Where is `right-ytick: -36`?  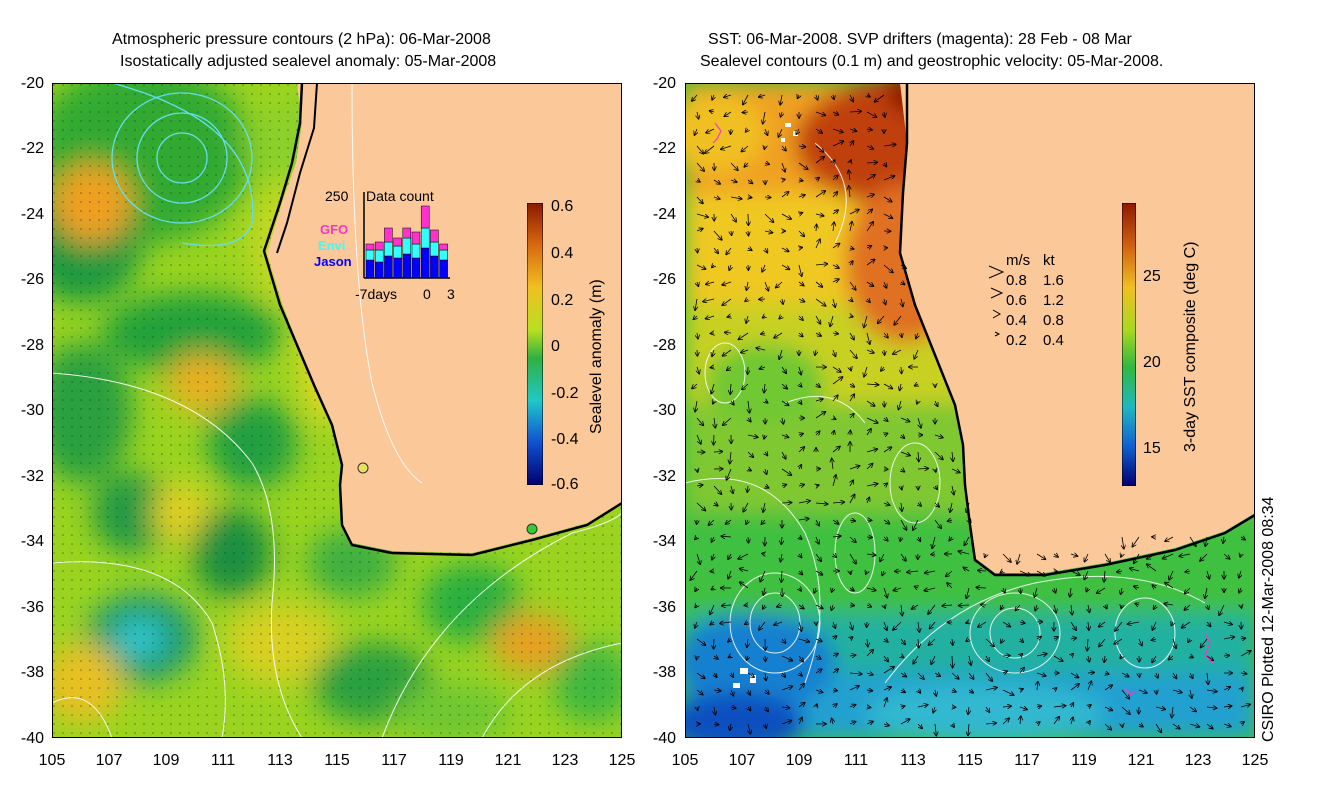 right-ytick: -36 is located at coordinates (664, 607).